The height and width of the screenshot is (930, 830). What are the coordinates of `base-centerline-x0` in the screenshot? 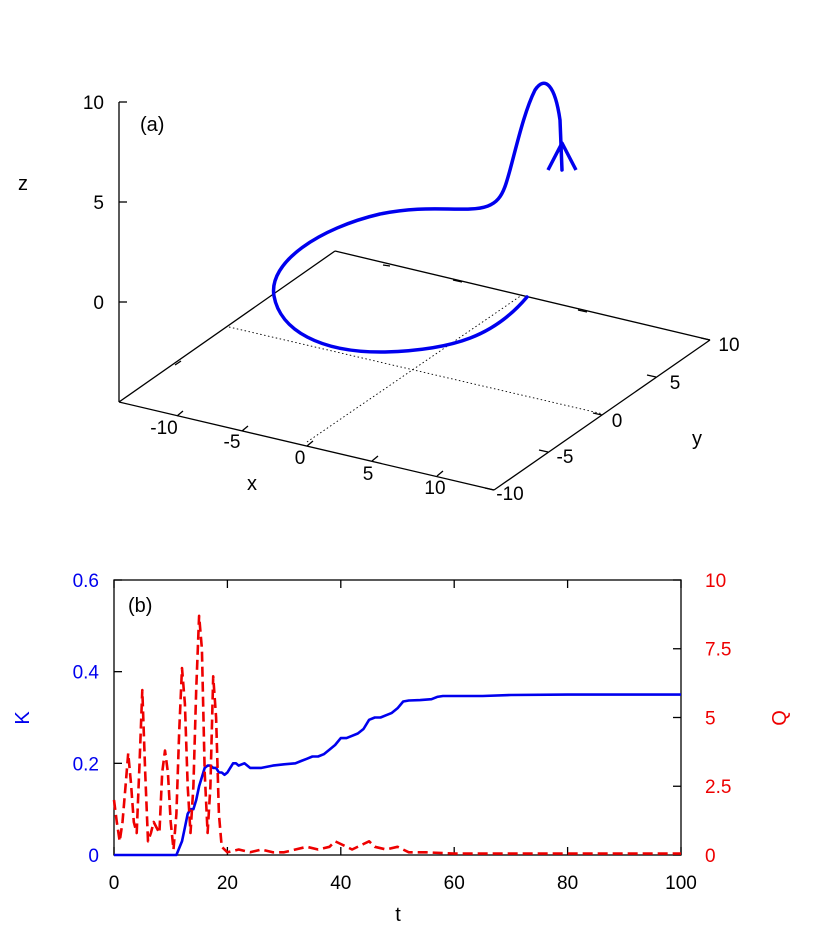 It's located at (414, 368).